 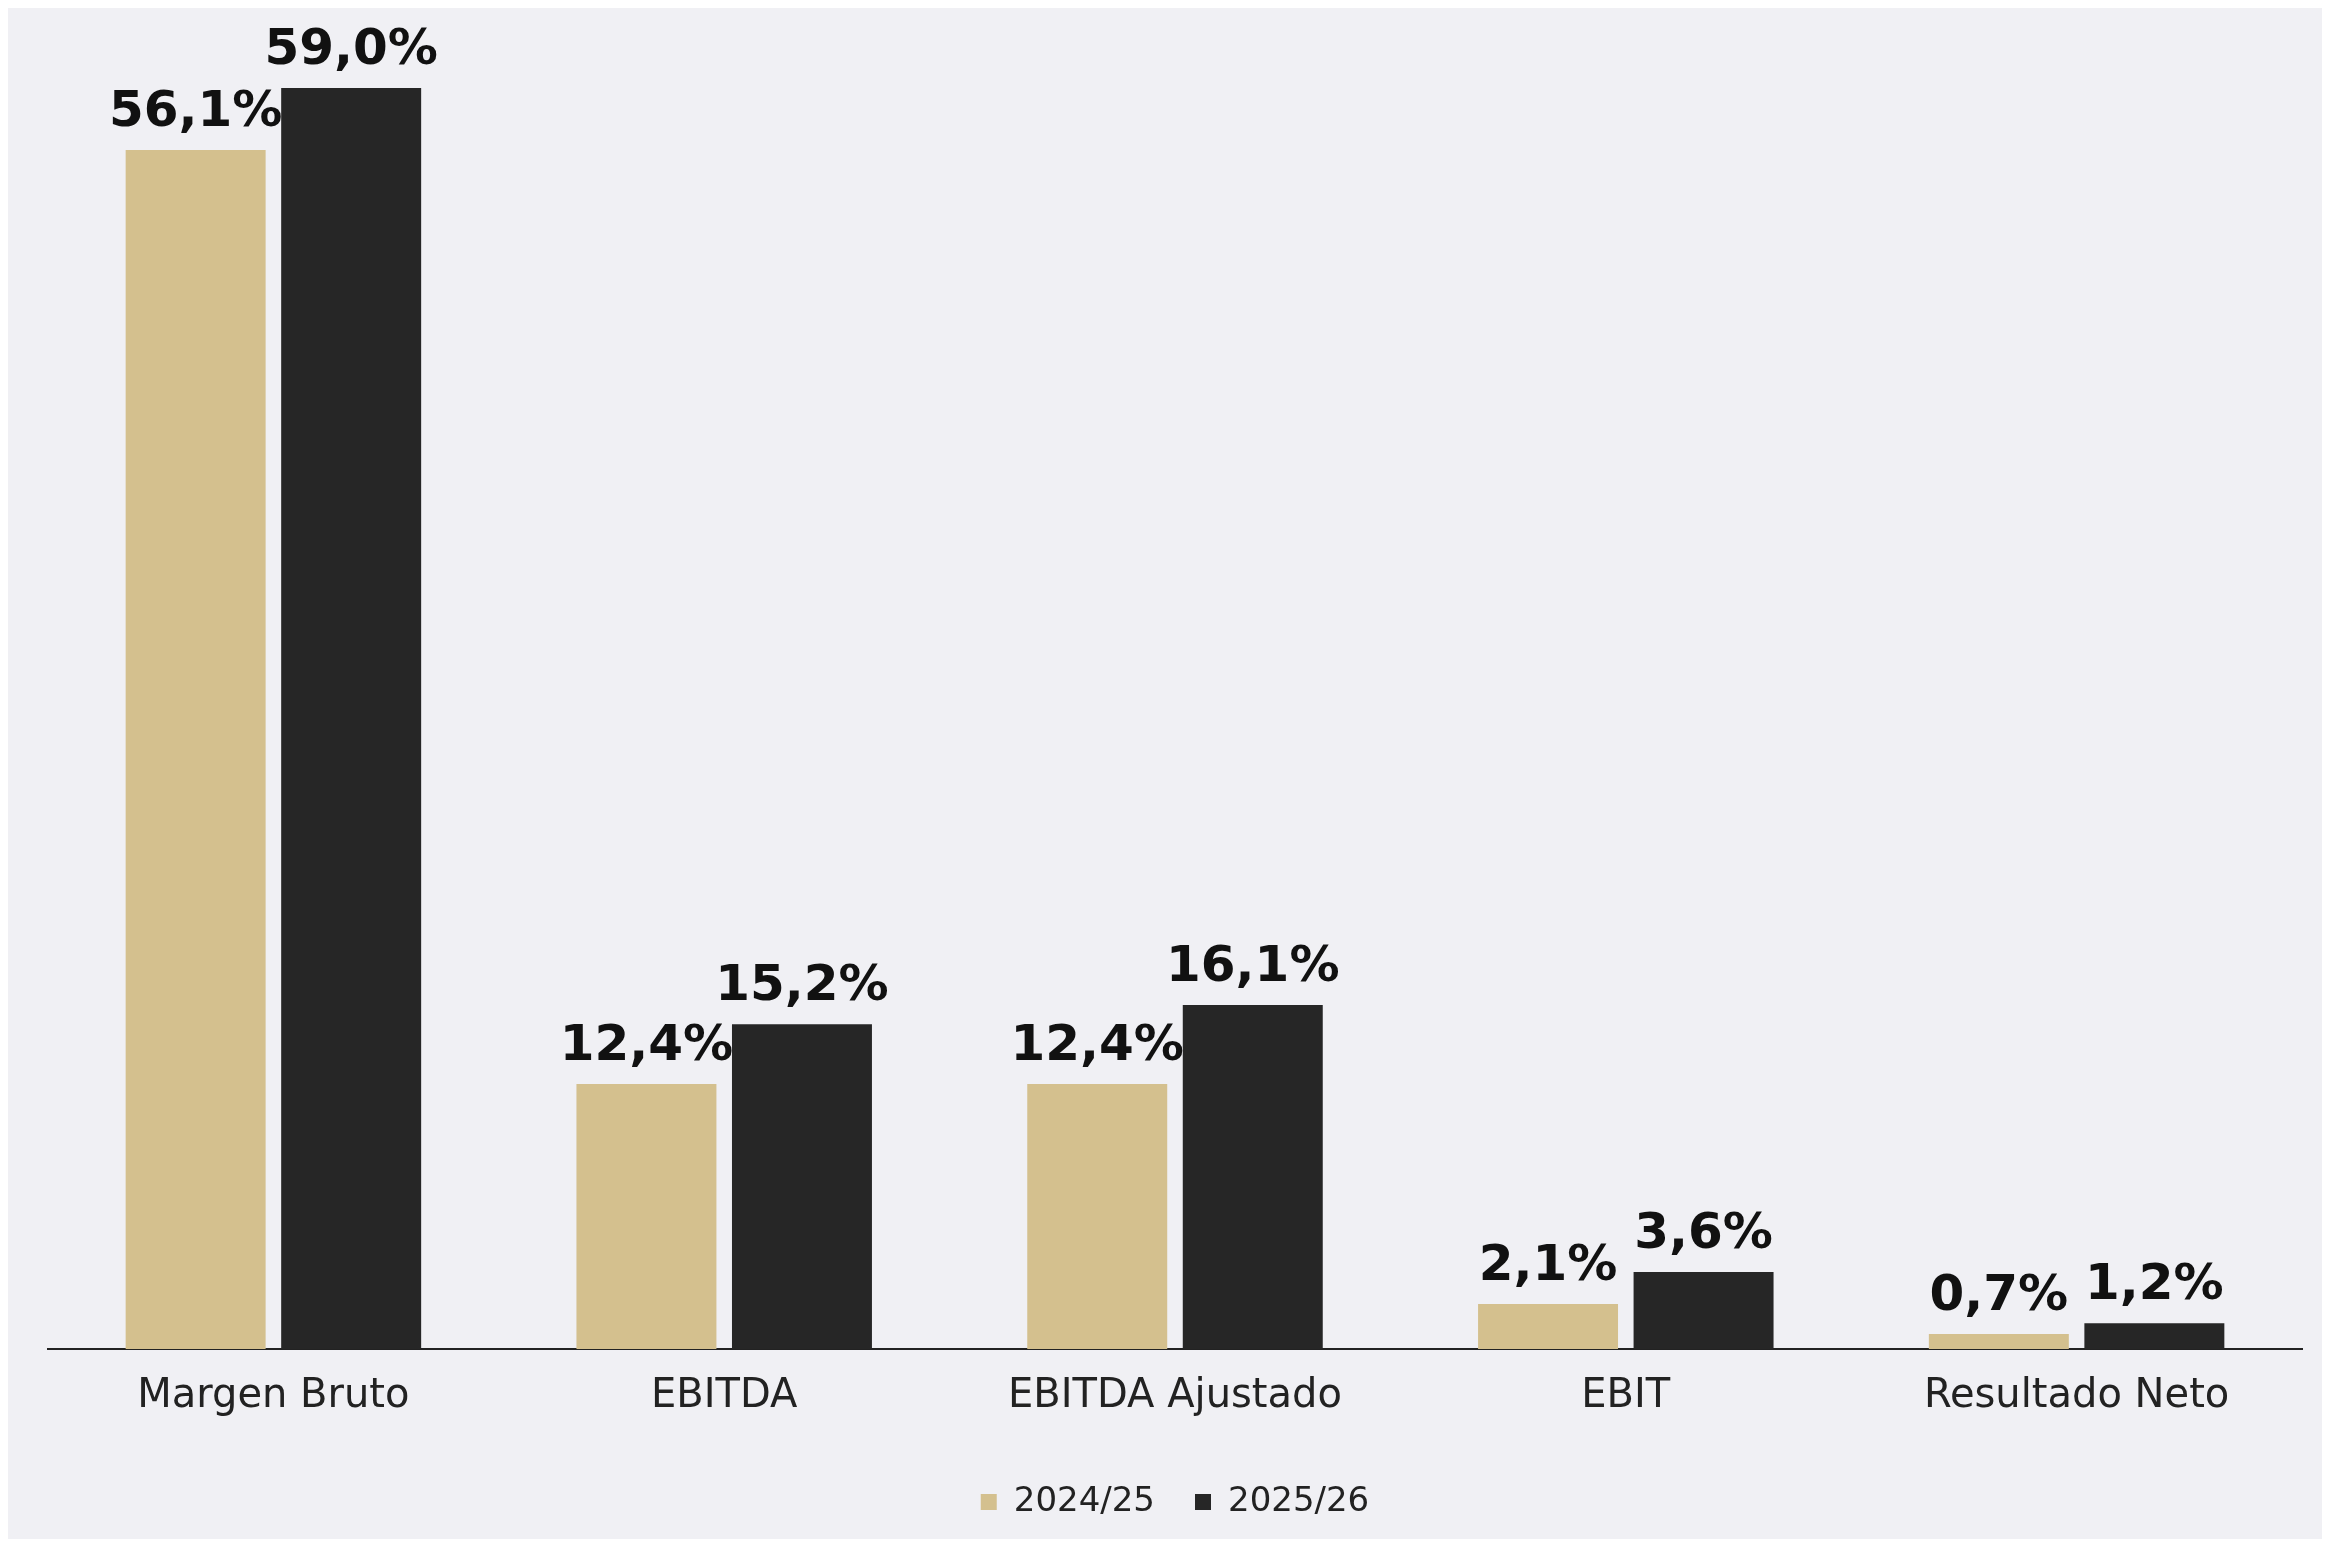 What do you see at coordinates (273, 1393) in the screenshot?
I see `x-tick-label: Margen Bruto` at bounding box center [273, 1393].